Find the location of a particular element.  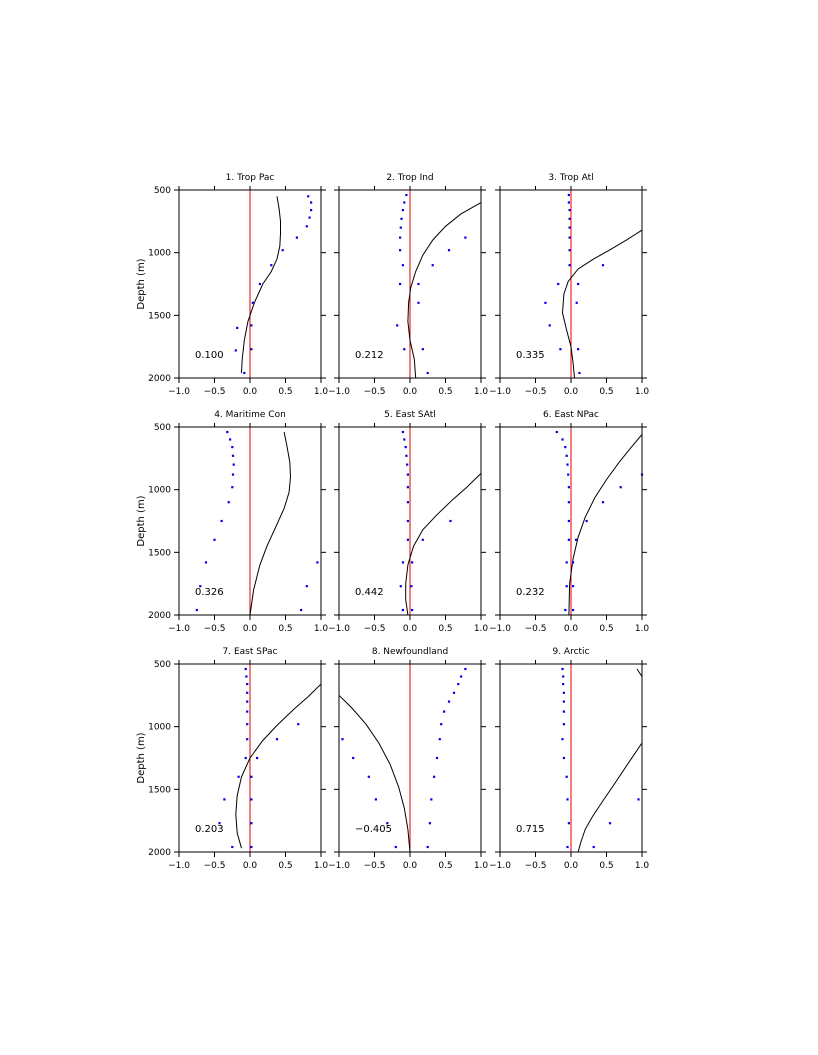

y-tick-label: 500 is located at coordinates (162, 428).